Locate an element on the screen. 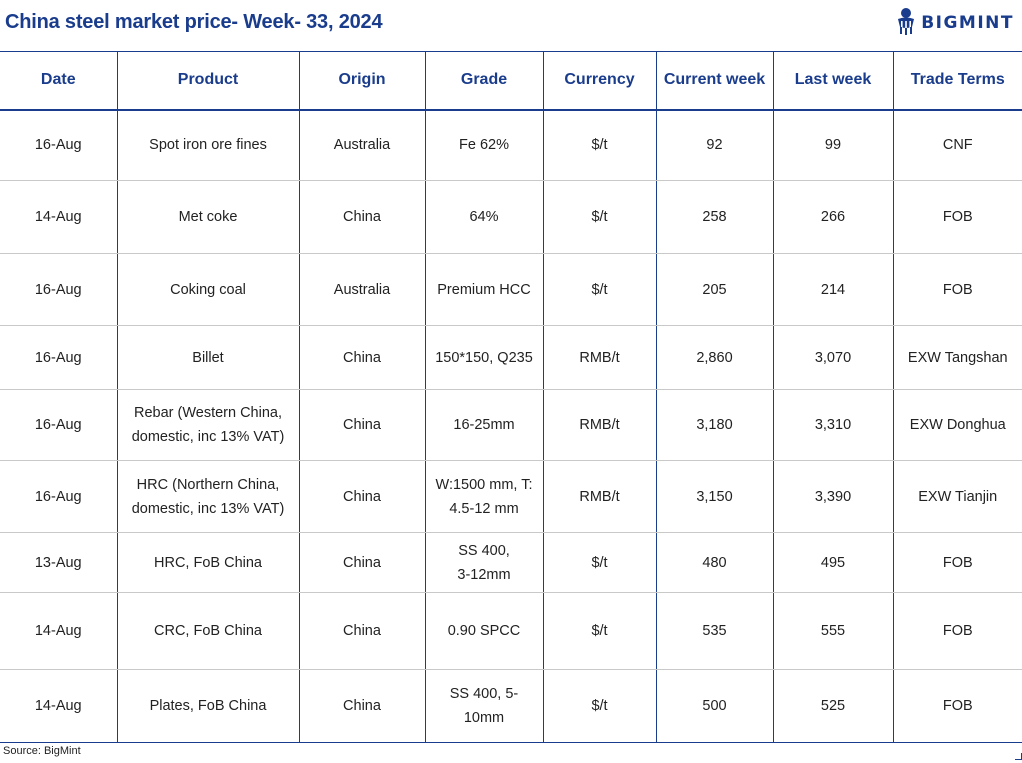  header-last-week: Last week is located at coordinates (832, 81).